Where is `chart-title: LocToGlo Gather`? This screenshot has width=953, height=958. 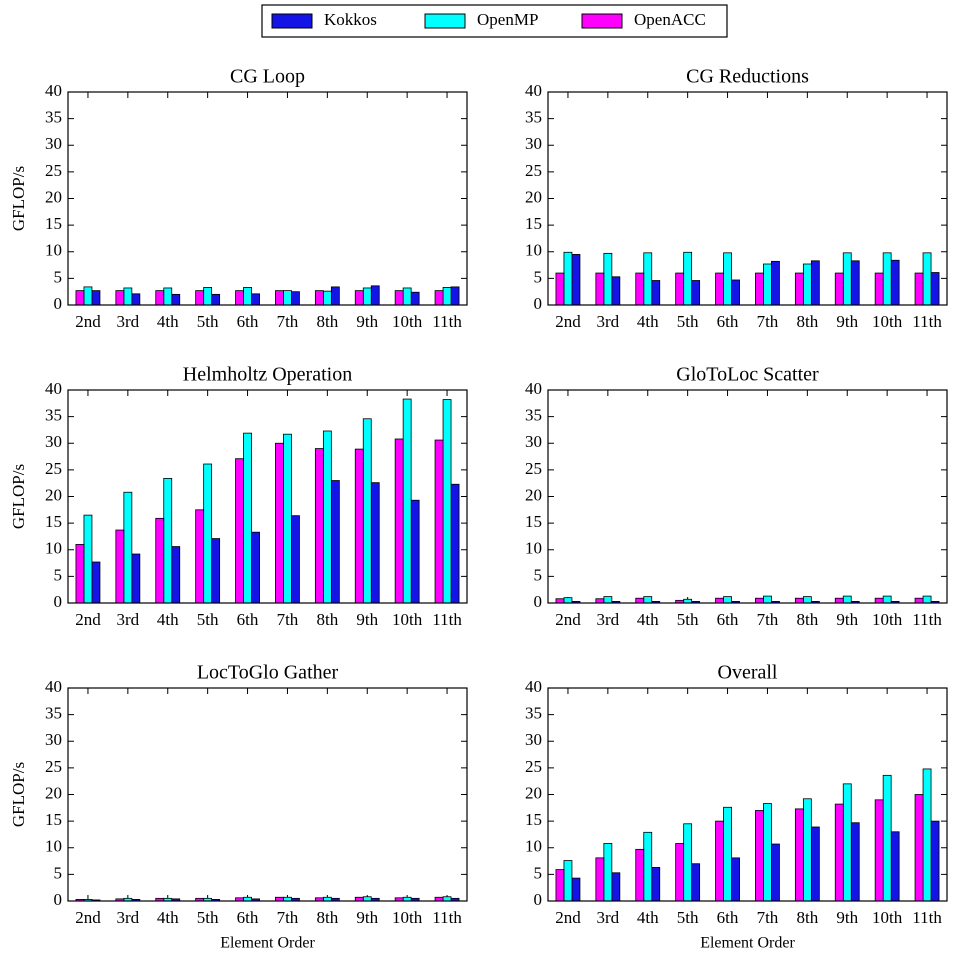 chart-title: LocToGlo Gather is located at coordinates (268, 673).